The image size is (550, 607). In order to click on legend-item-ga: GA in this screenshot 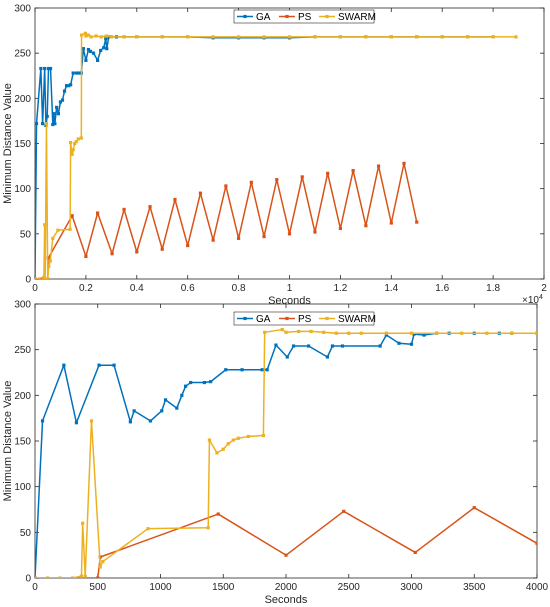, I will do `click(254, 17)`.